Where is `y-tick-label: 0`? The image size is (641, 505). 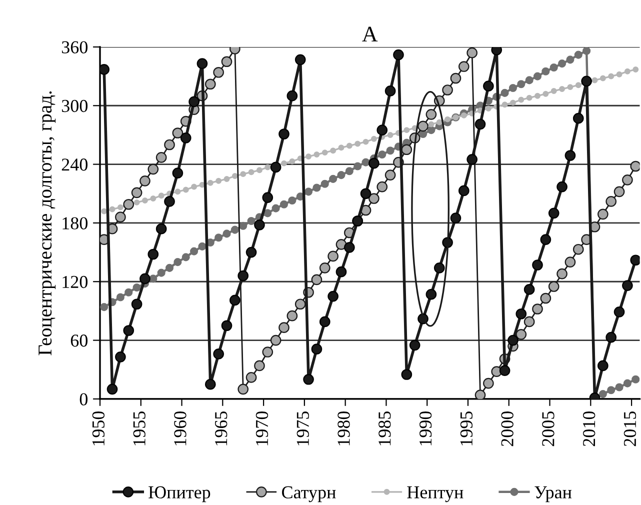
y-tick-label: 0 is located at coordinates (84, 399).